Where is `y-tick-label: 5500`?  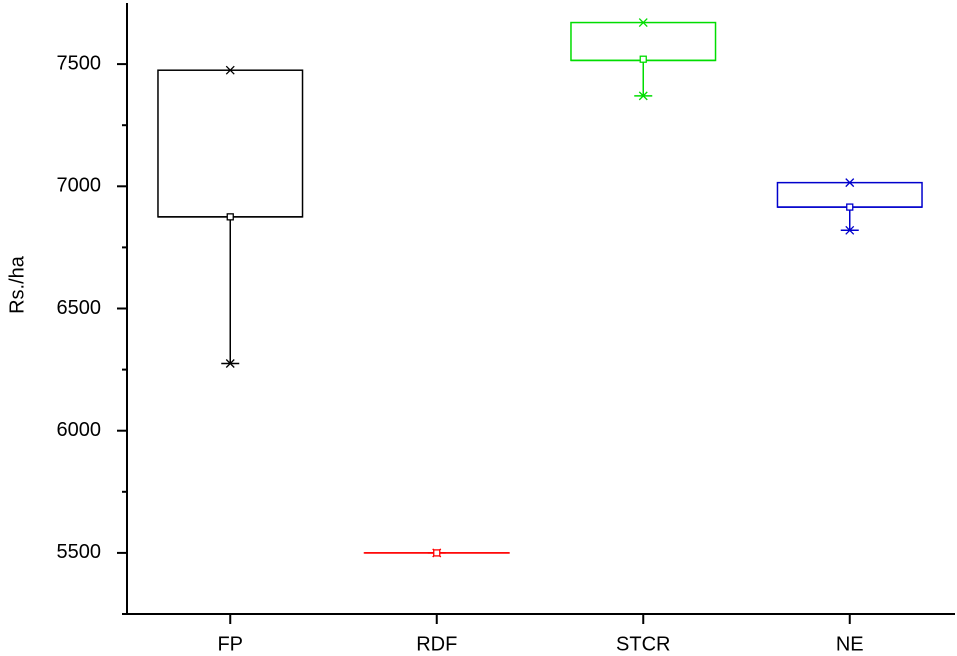
y-tick-label: 5500 is located at coordinates (79, 552).